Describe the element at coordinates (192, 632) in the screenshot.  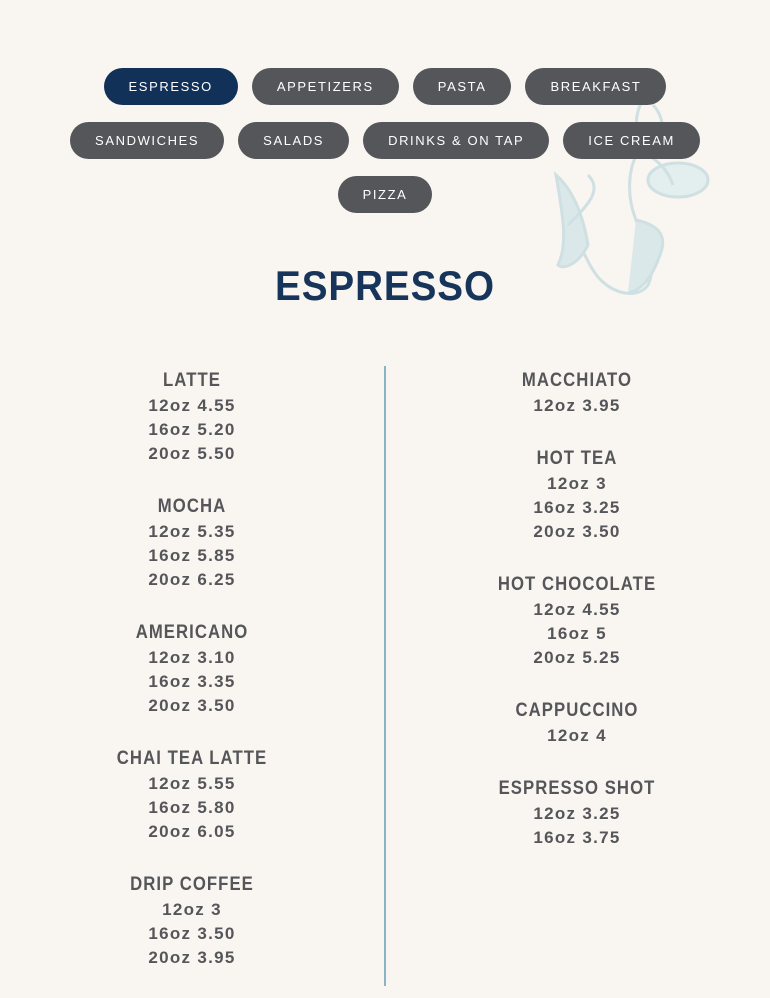
I see `menu-item-name: AMERICANO` at that location.